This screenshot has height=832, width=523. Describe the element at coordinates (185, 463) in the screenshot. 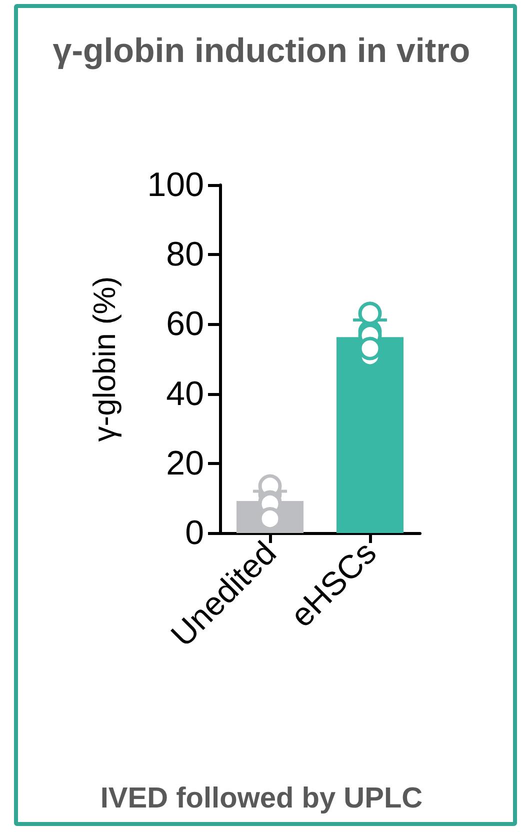

I see `y-tick-label: 20` at that location.